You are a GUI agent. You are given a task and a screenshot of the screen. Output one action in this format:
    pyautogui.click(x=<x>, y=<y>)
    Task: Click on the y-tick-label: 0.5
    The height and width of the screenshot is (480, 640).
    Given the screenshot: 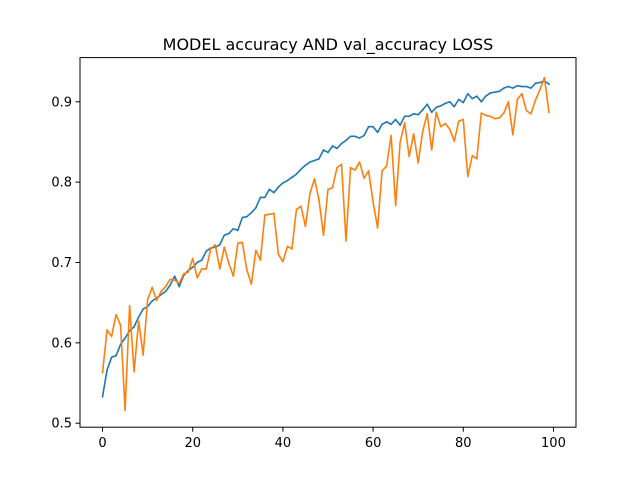 What is the action you would take?
    pyautogui.click(x=61, y=424)
    